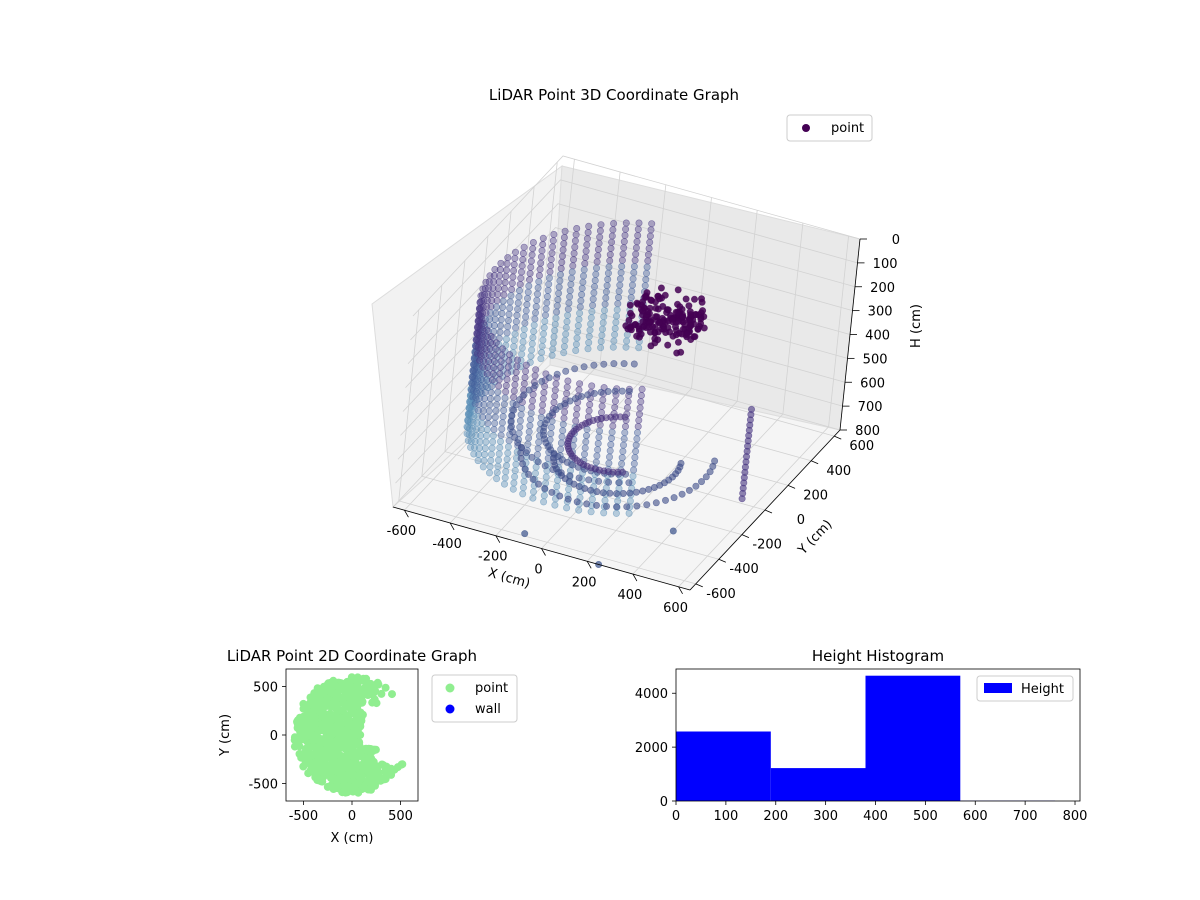 This screenshot has height=900, width=1200. What do you see at coordinates (882, 288) in the screenshot?
I see `z-tick-label-3d: 200` at bounding box center [882, 288].